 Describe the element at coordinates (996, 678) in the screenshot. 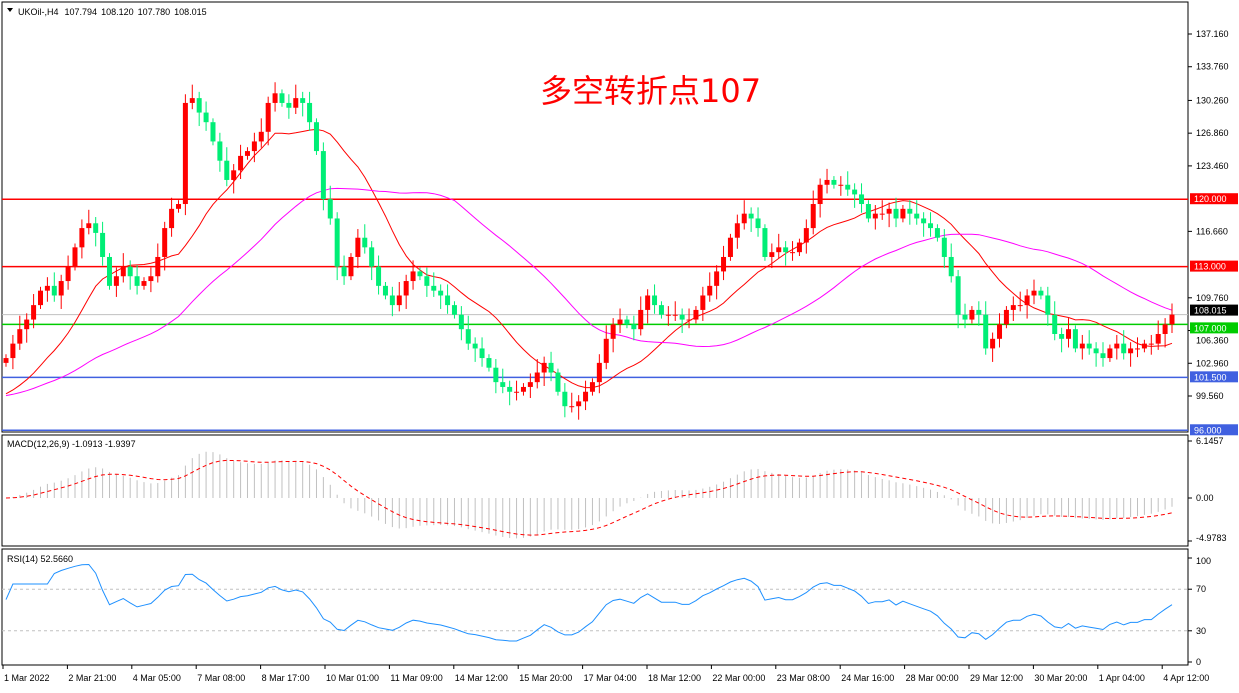

I see `time-tick-label: 29 Mar 12:00` at that location.